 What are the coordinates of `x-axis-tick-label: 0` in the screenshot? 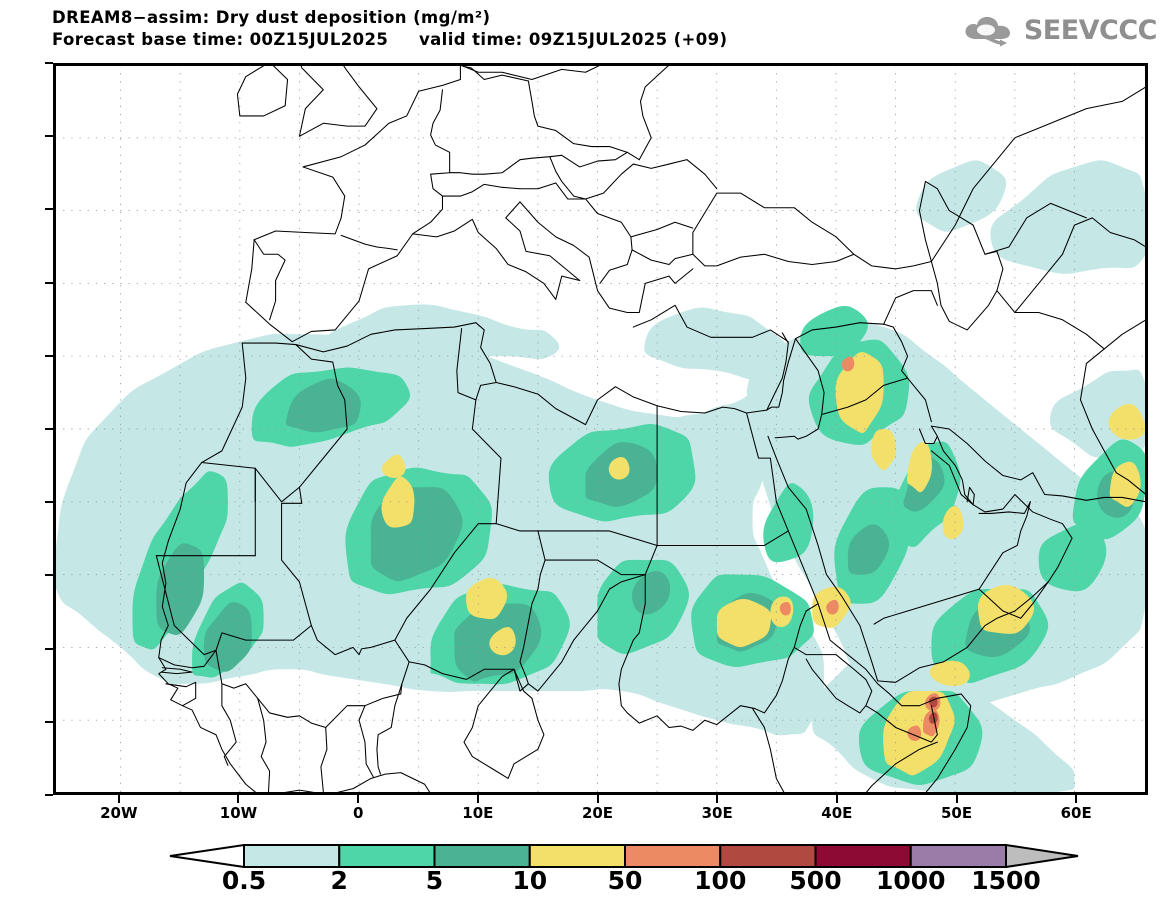 It's located at (358, 813).